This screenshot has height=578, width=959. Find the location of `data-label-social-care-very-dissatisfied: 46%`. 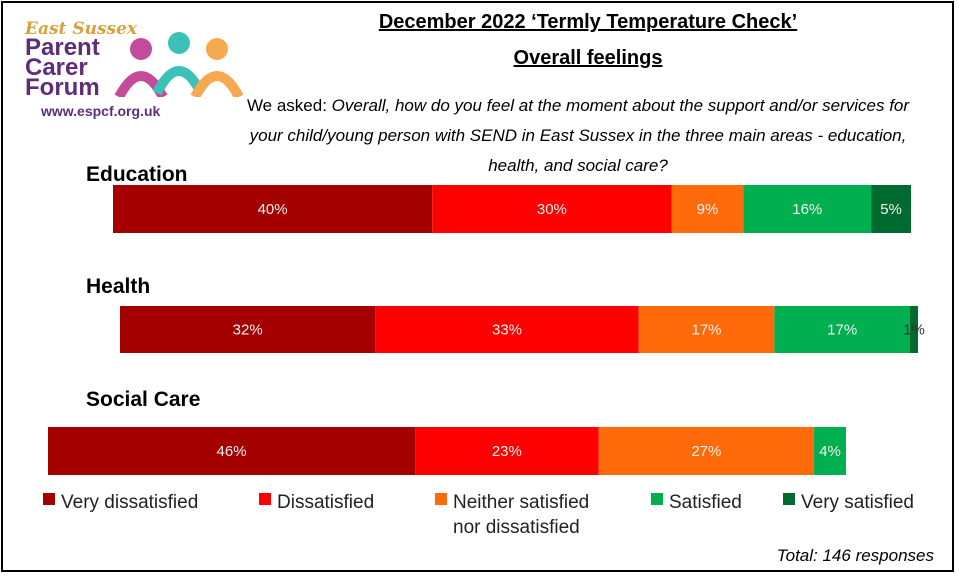

data-label-social-care-very-dissatisfied: 46% is located at coordinates (232, 451).